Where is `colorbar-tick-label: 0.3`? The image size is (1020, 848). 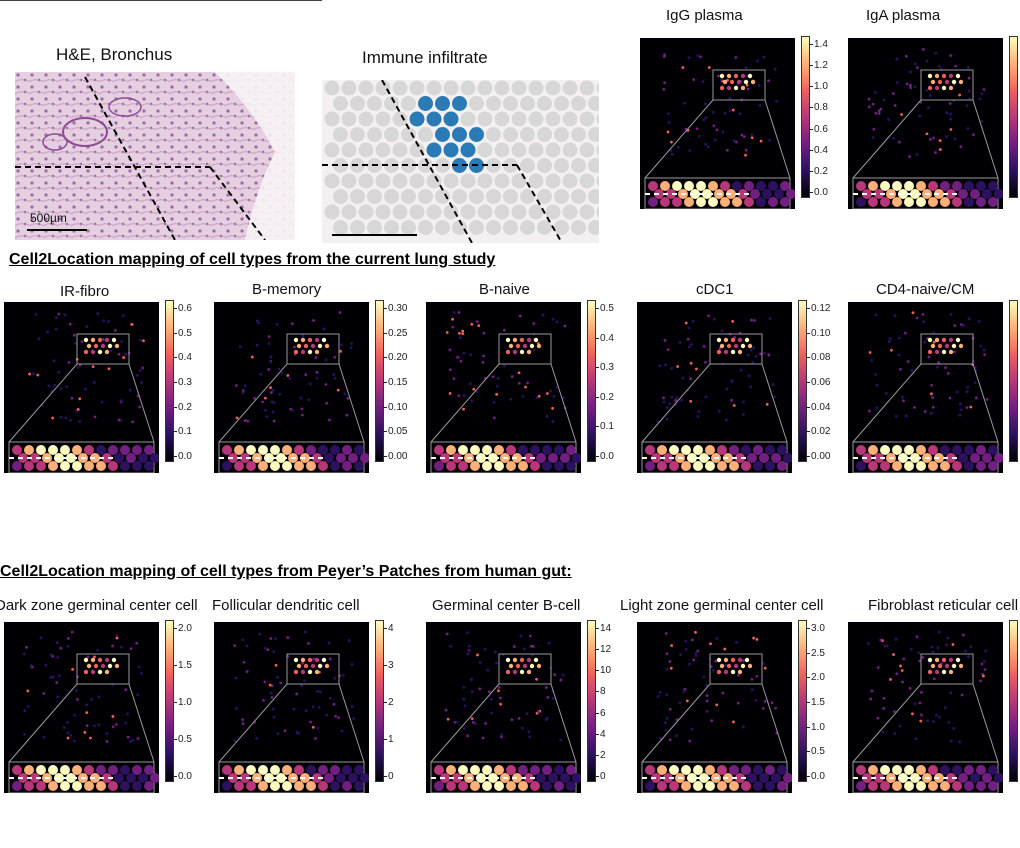
colorbar-tick-label: 0.3 is located at coordinates (185, 382).